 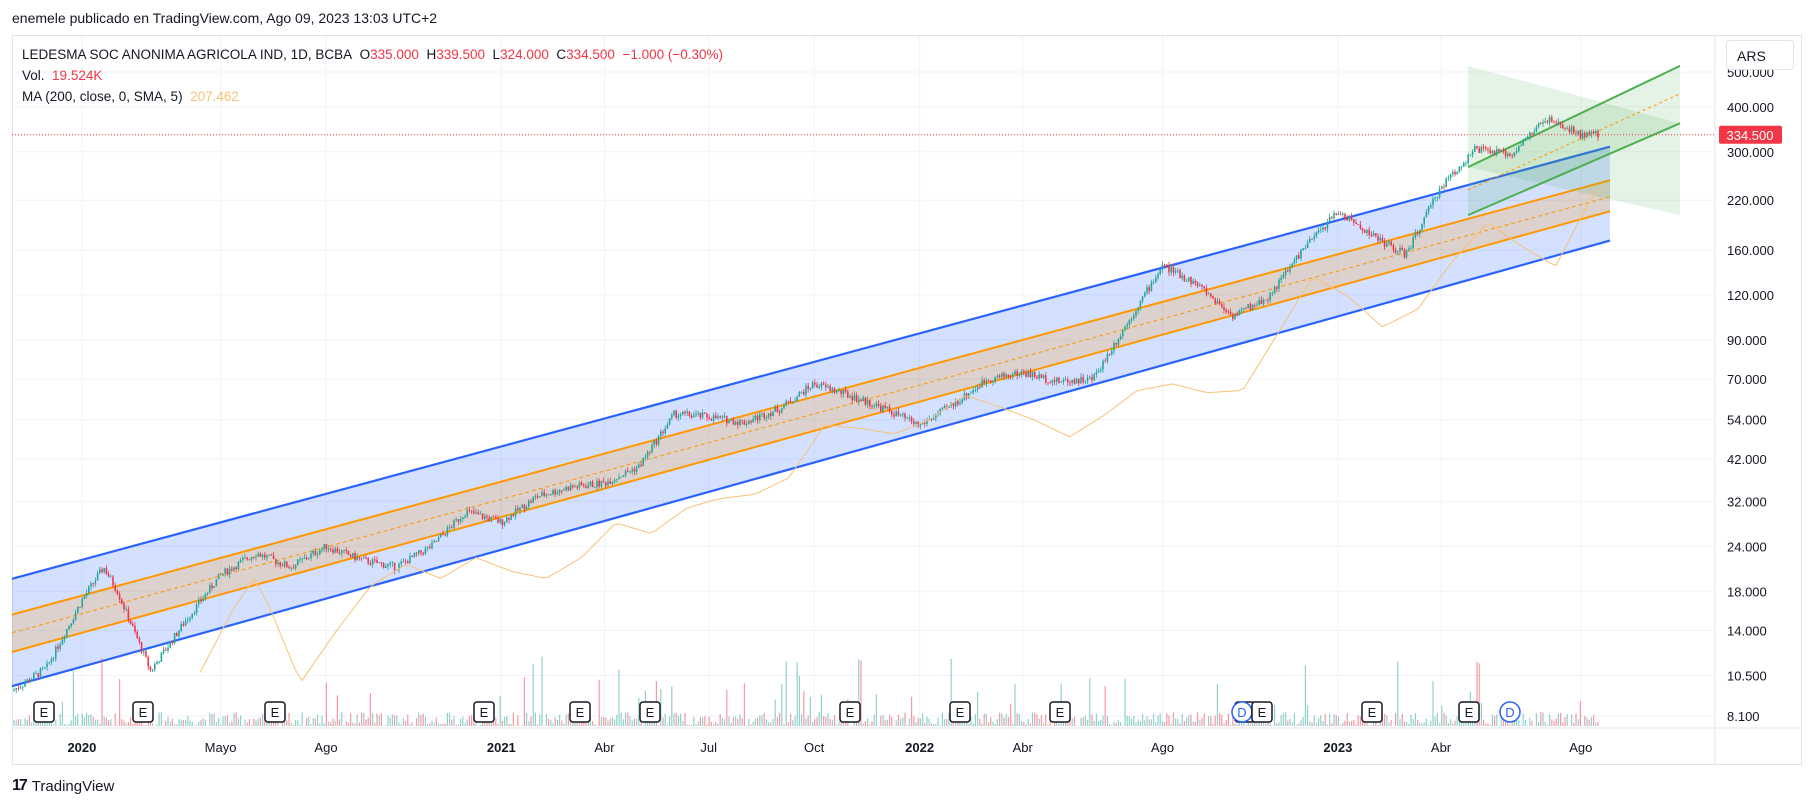 What do you see at coordinates (394, 54) in the screenshot?
I see `open-value: 335.000` at bounding box center [394, 54].